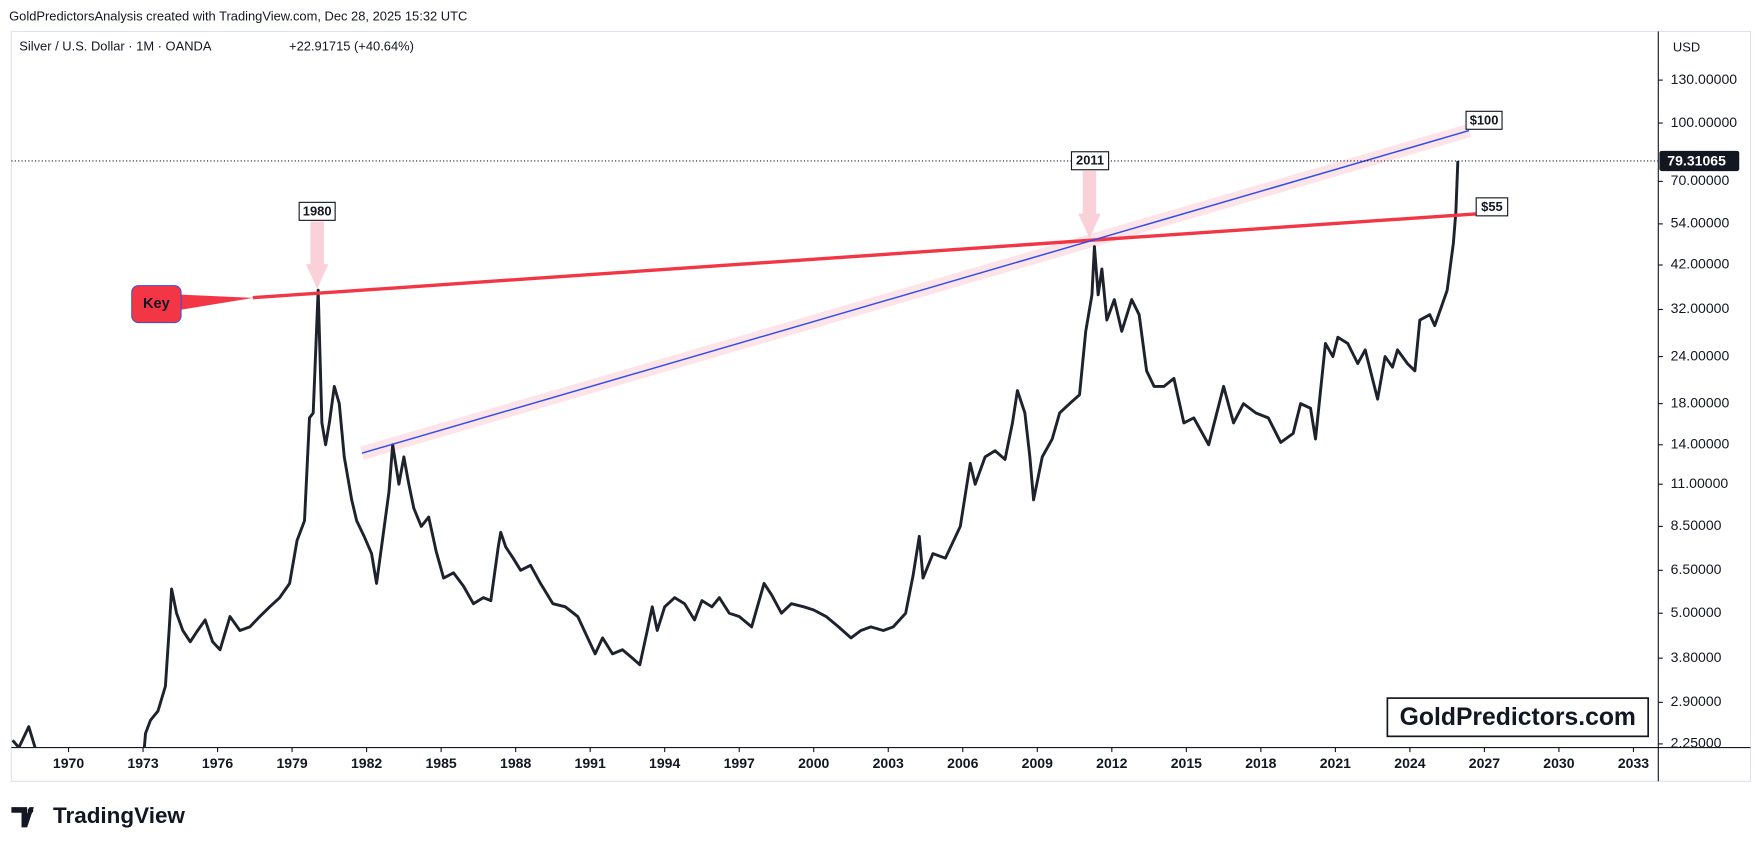 This screenshot has height=851, width=1763. Describe the element at coordinates (864, 256) in the screenshot. I see `trend-line` at that location.